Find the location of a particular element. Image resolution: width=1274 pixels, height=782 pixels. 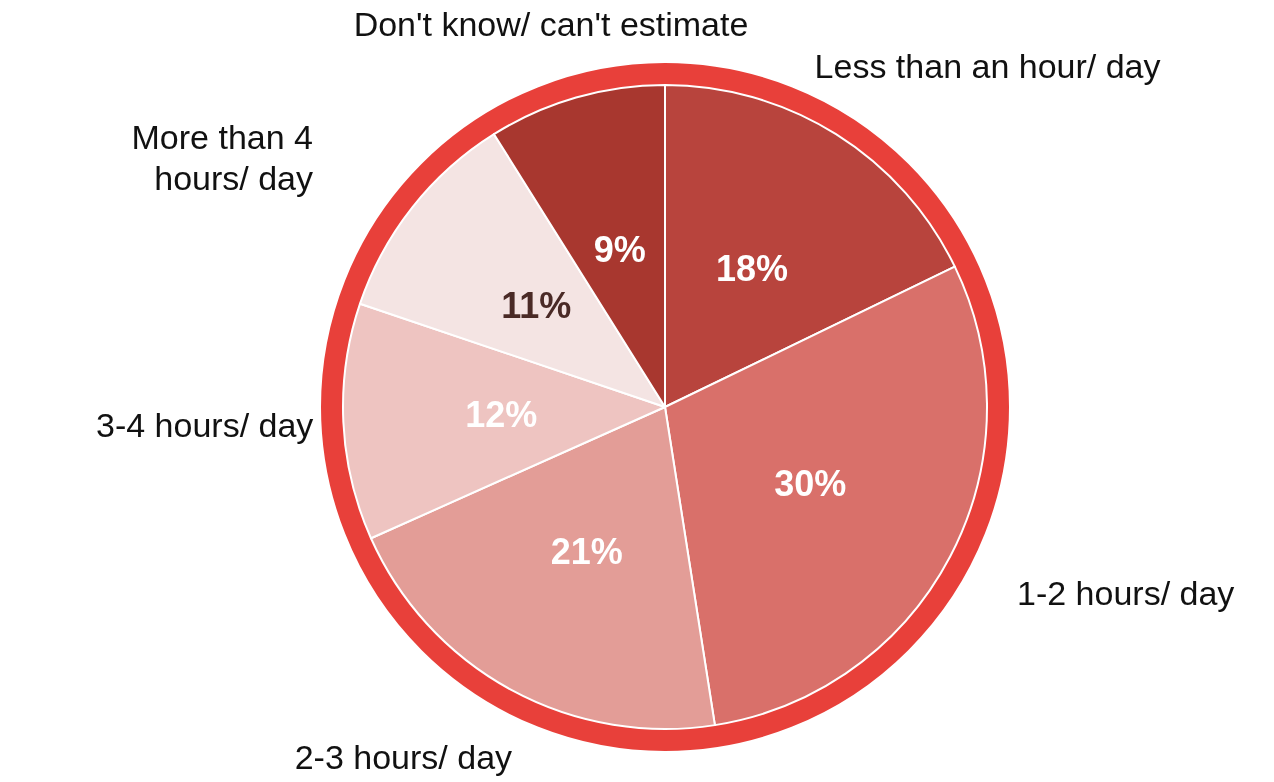

slice-label: Don't know/ can't estimate is located at coordinates (551, 24).